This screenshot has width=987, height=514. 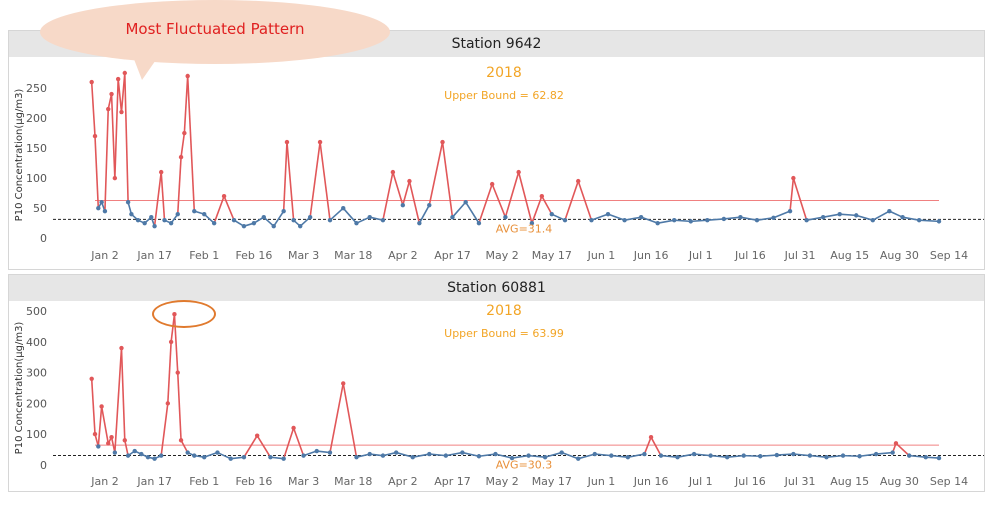 What do you see at coordinates (36, 342) in the screenshot?
I see `y-tick-label: 400` at bounding box center [36, 342].